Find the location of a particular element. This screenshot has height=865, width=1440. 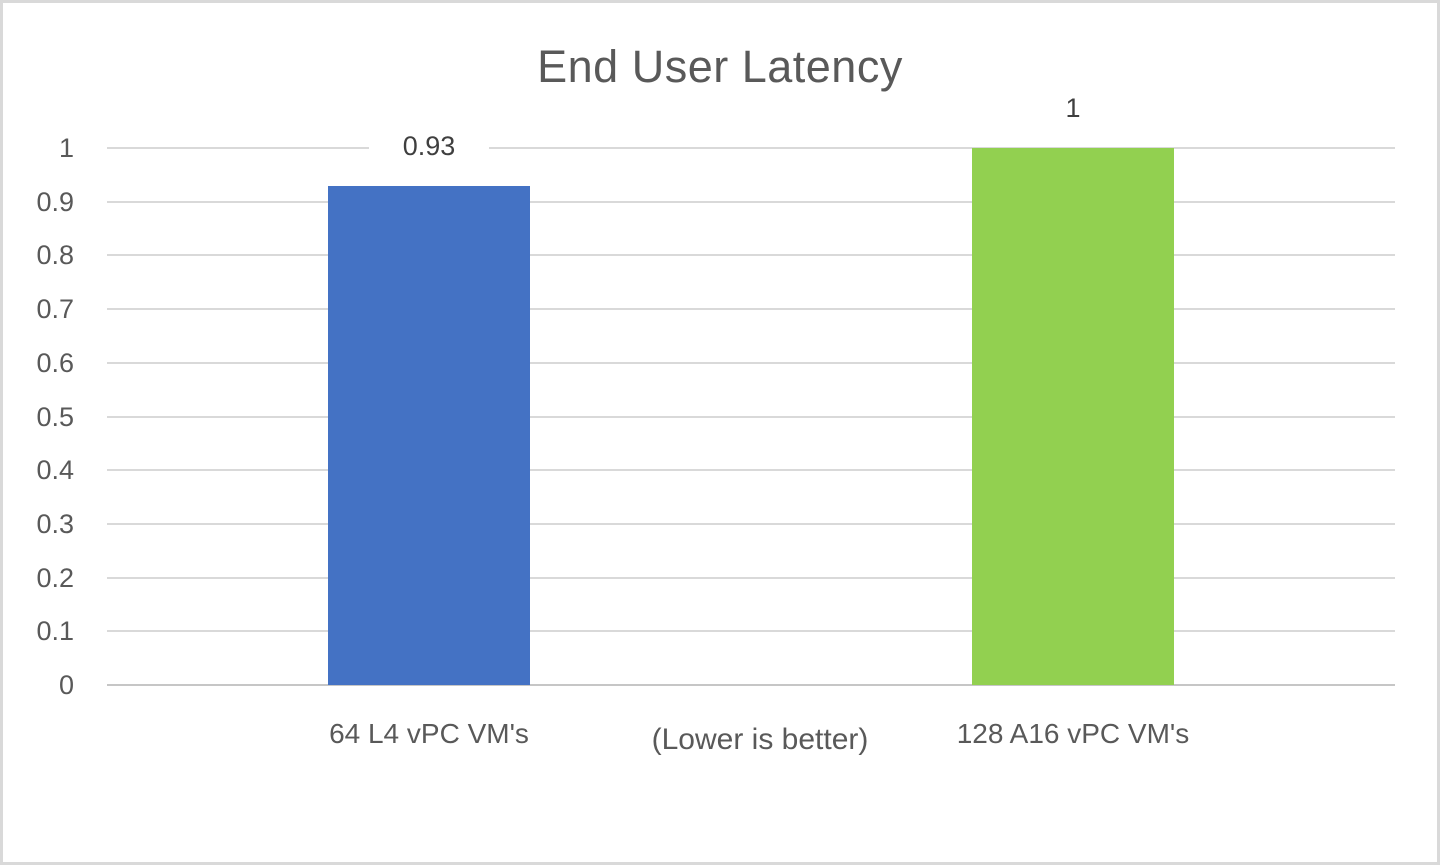

bar-data-label: 0.93 is located at coordinates (429, 145).